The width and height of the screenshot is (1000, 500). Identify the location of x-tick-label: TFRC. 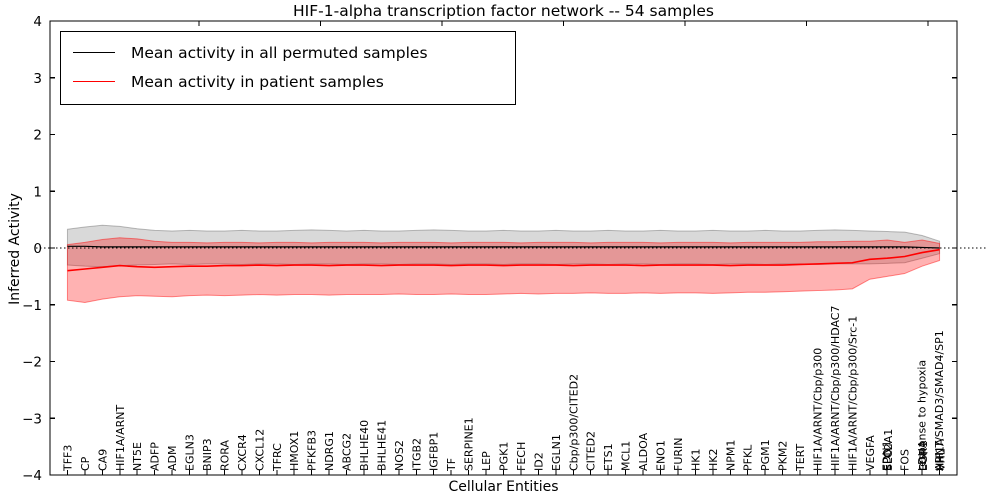
(277, 457).